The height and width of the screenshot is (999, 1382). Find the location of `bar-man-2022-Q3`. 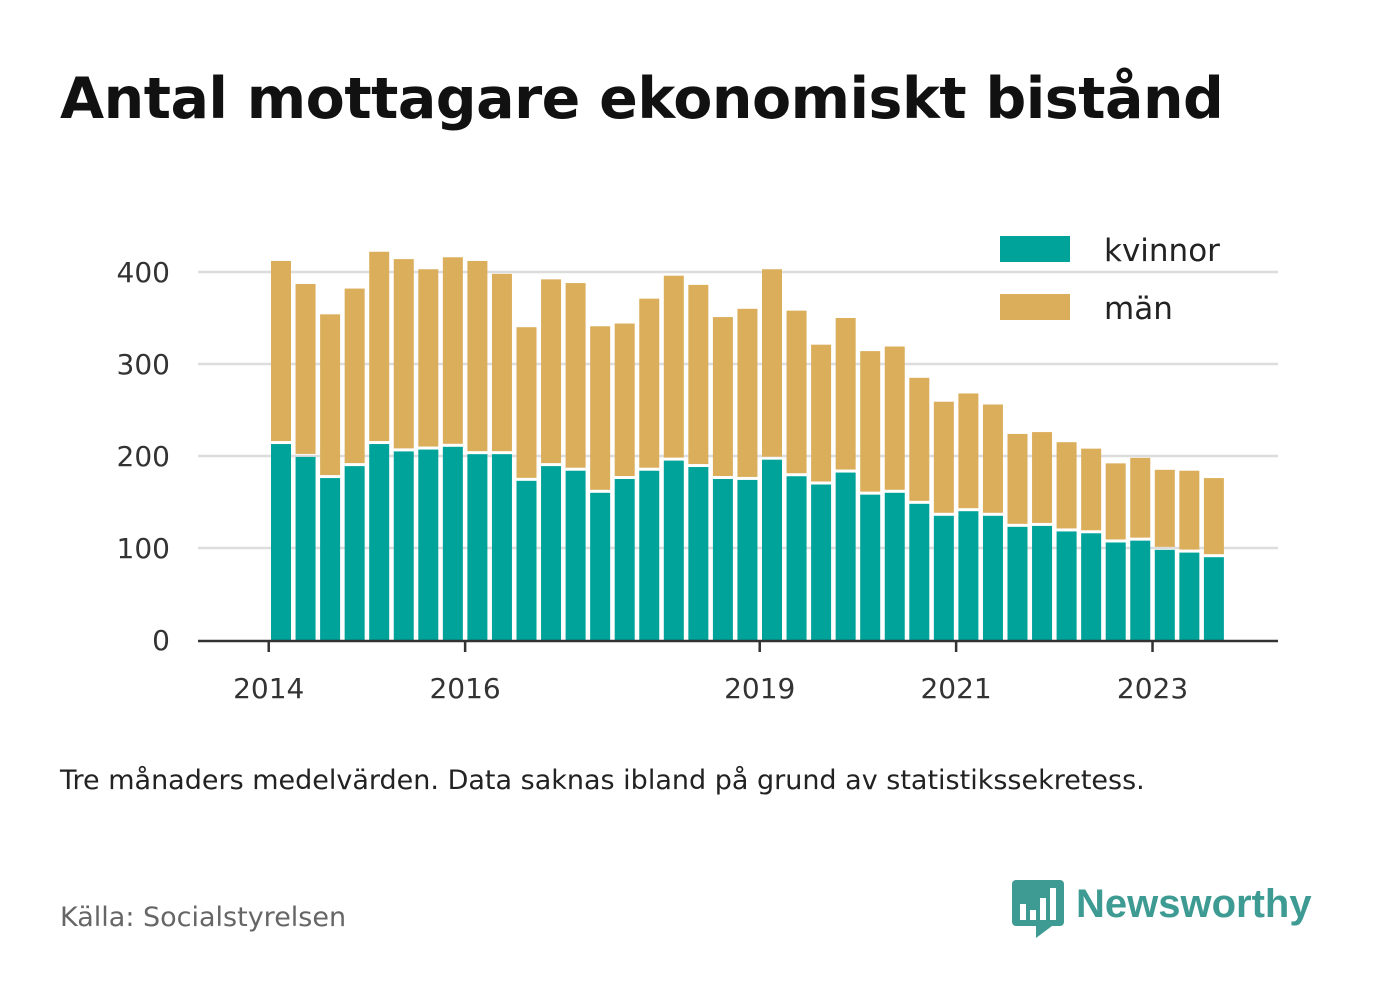

bar-man-2022-Q3 is located at coordinates (1091, 489).